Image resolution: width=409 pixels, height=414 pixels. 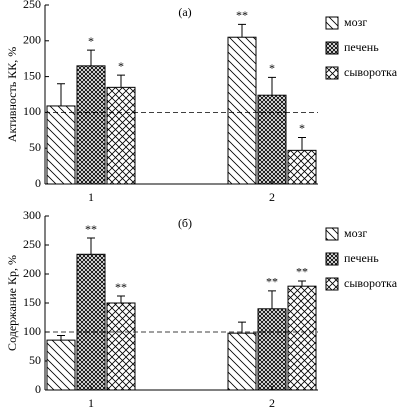 What do you see at coordinates (32, 215) in the screenshot?
I see `y-tick-label: 300` at bounding box center [32, 215].